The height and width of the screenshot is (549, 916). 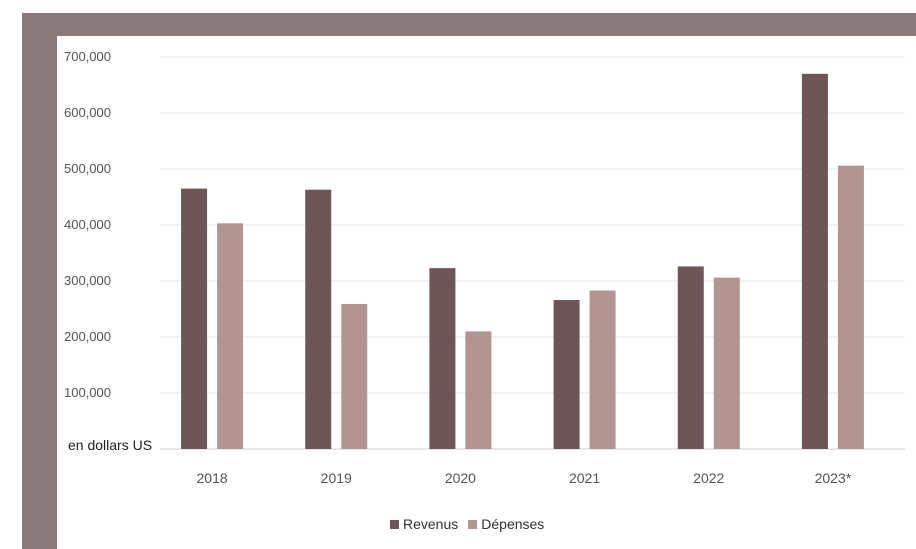 I want to click on x-tick-label: 2021, so click(x=584, y=478).